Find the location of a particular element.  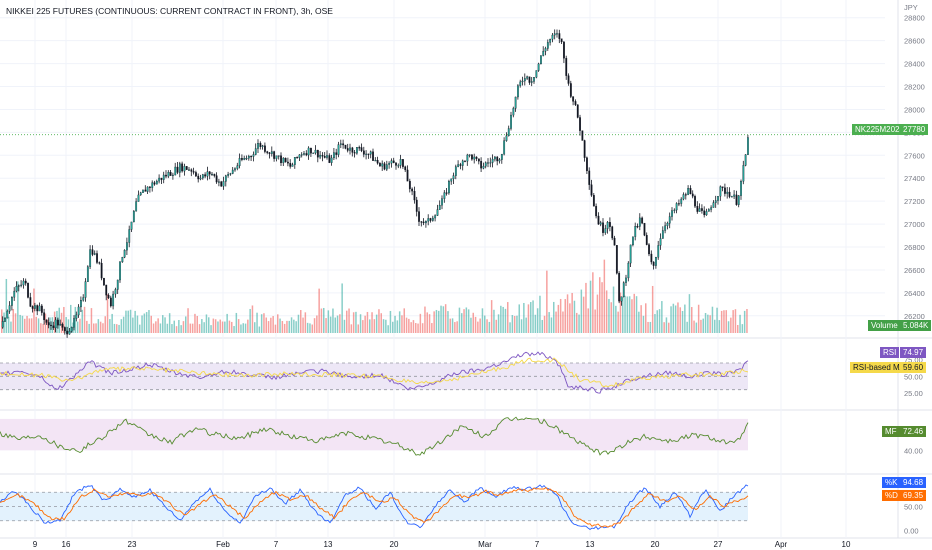

price-tick-label: 28200 is located at coordinates (914, 87).